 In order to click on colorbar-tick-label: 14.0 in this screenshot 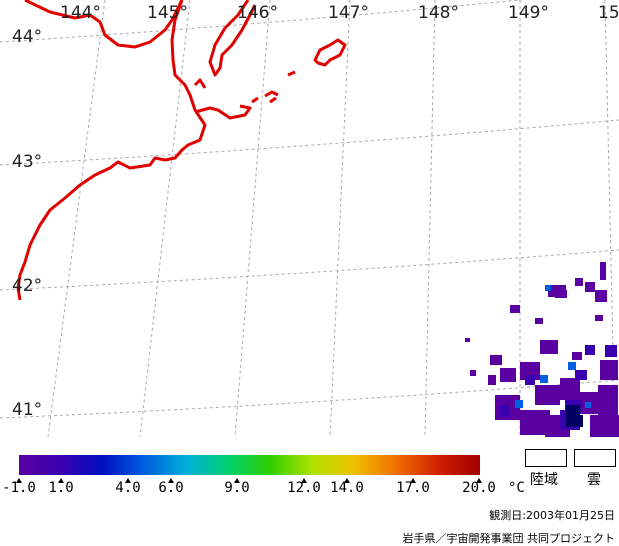, I will do `click(347, 488)`.